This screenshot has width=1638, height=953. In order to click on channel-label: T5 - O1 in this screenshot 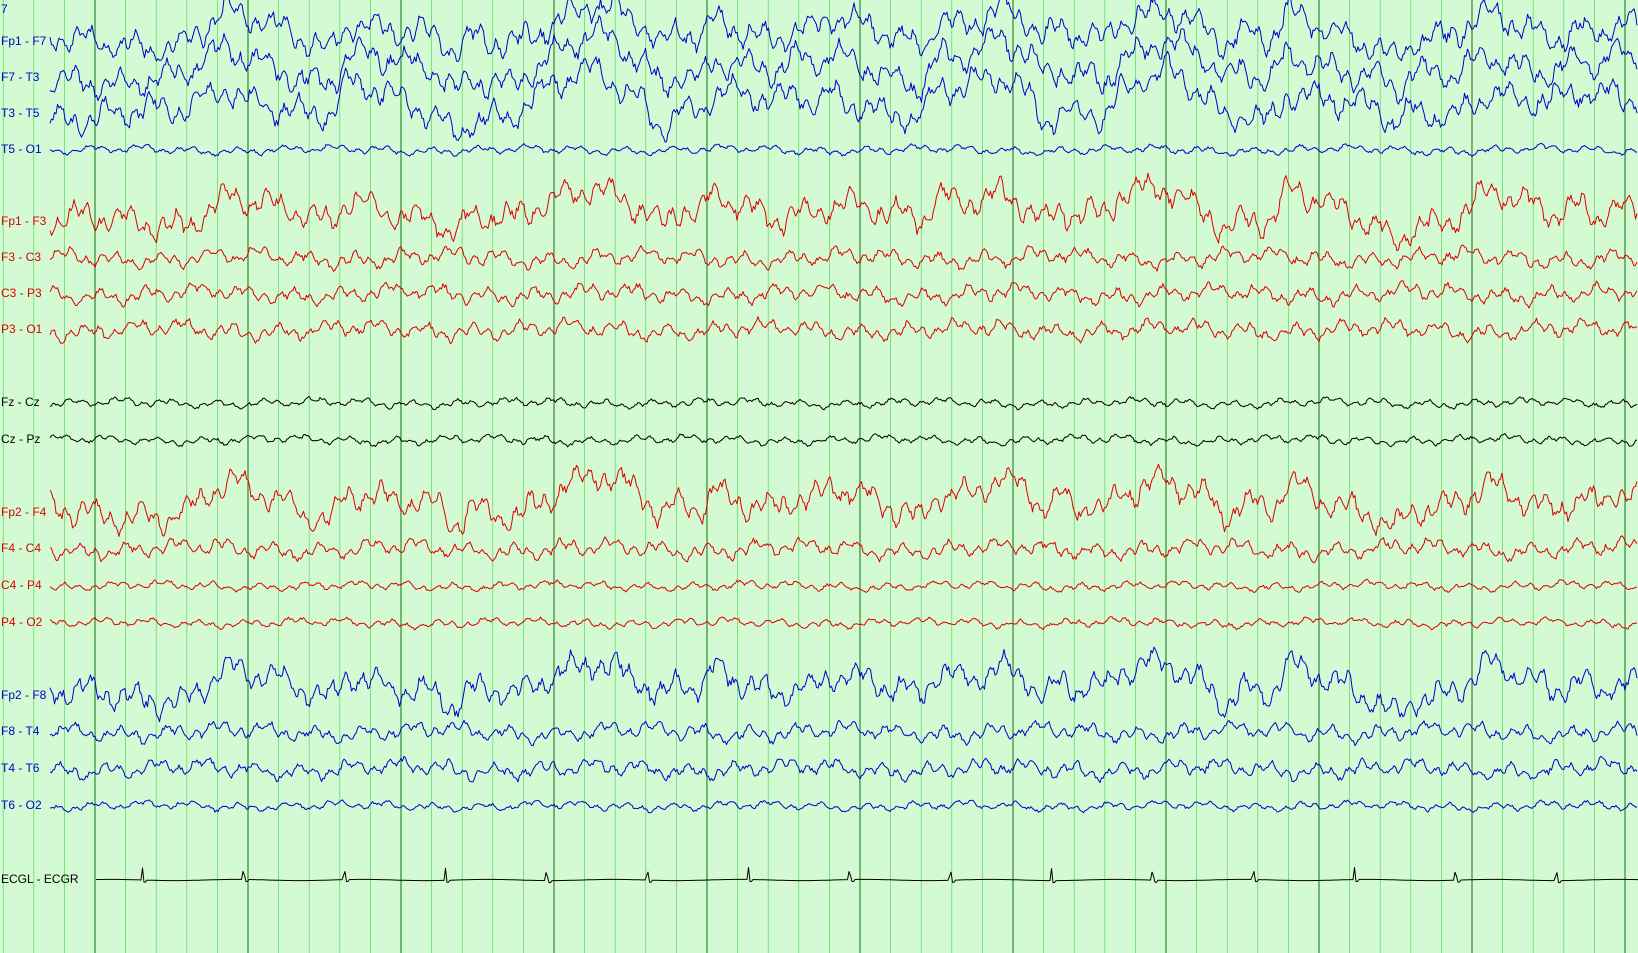, I will do `click(21, 149)`.